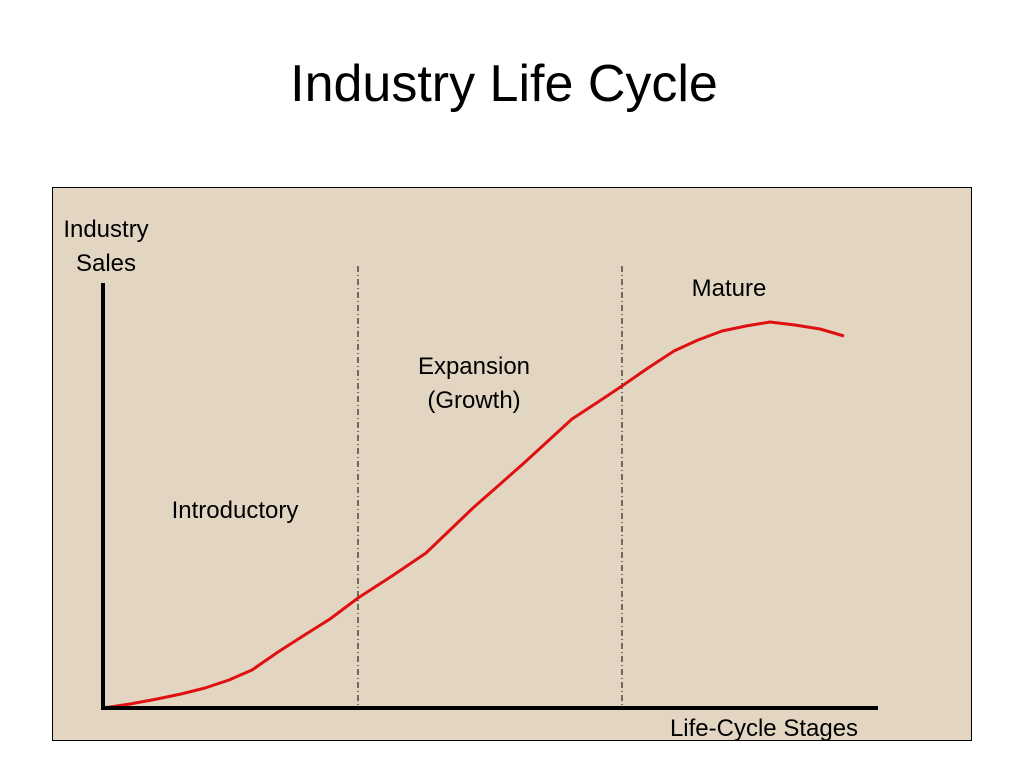 The image size is (1024, 768). I want to click on stage-label-expansion: Expansion, so click(474, 366).